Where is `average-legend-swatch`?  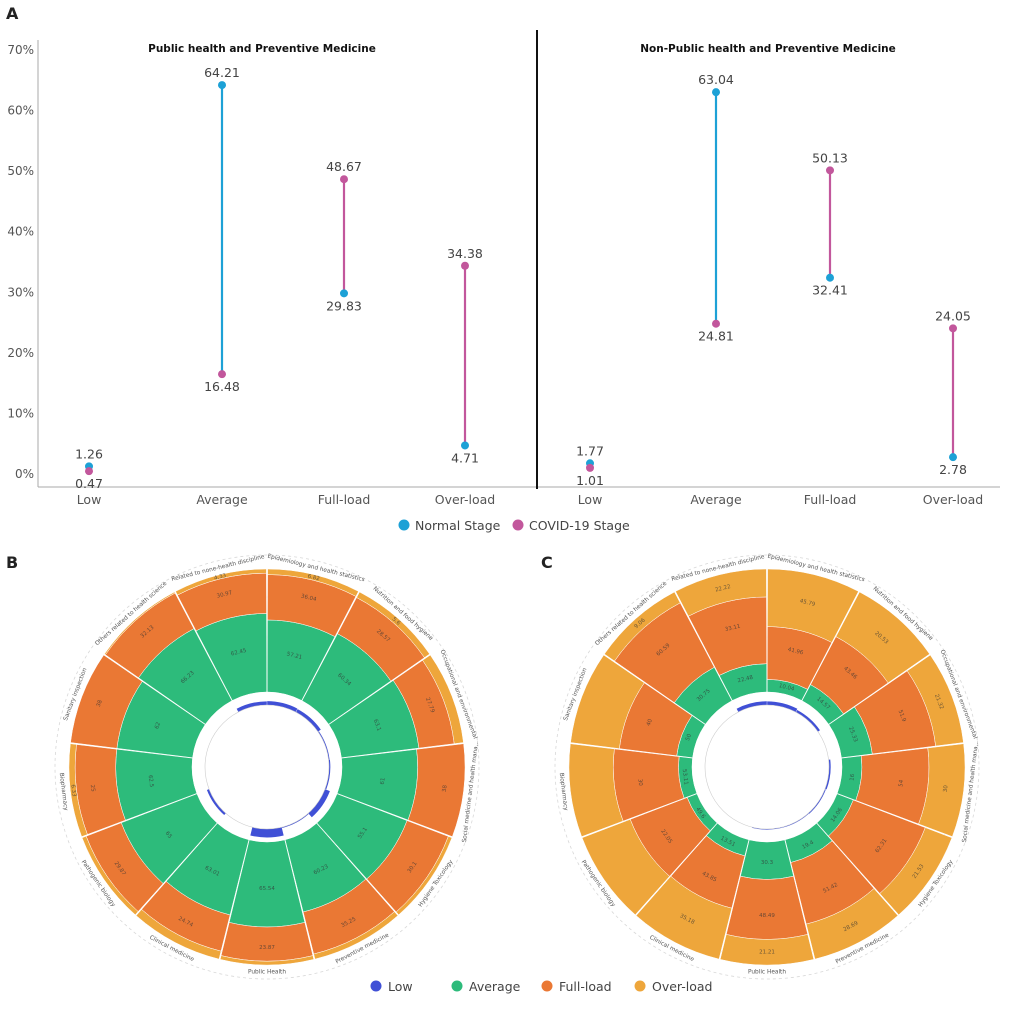
average-legend-swatch is located at coordinates (457, 986).